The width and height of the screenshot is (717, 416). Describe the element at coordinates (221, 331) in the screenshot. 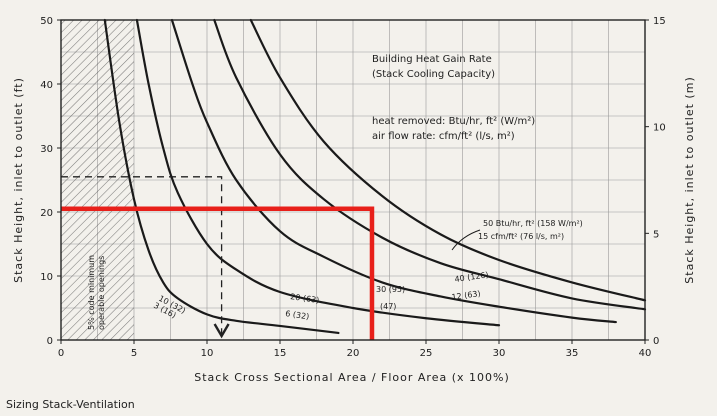

I see `dashed-arrow-head` at that location.